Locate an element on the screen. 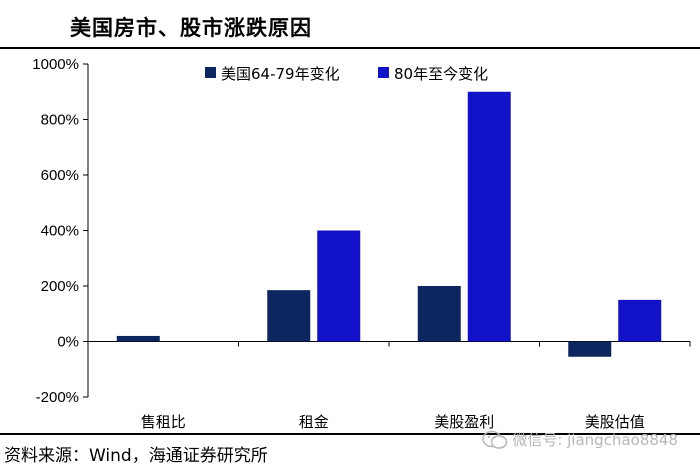  y-tick-label: -200% is located at coordinates (57, 397).